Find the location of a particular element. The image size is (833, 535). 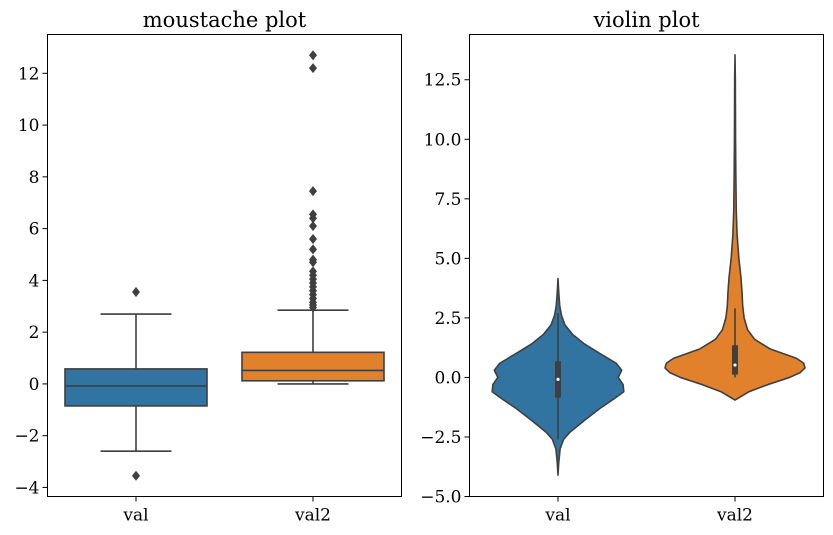

y-tick-label: −4 is located at coordinates (26, 488).